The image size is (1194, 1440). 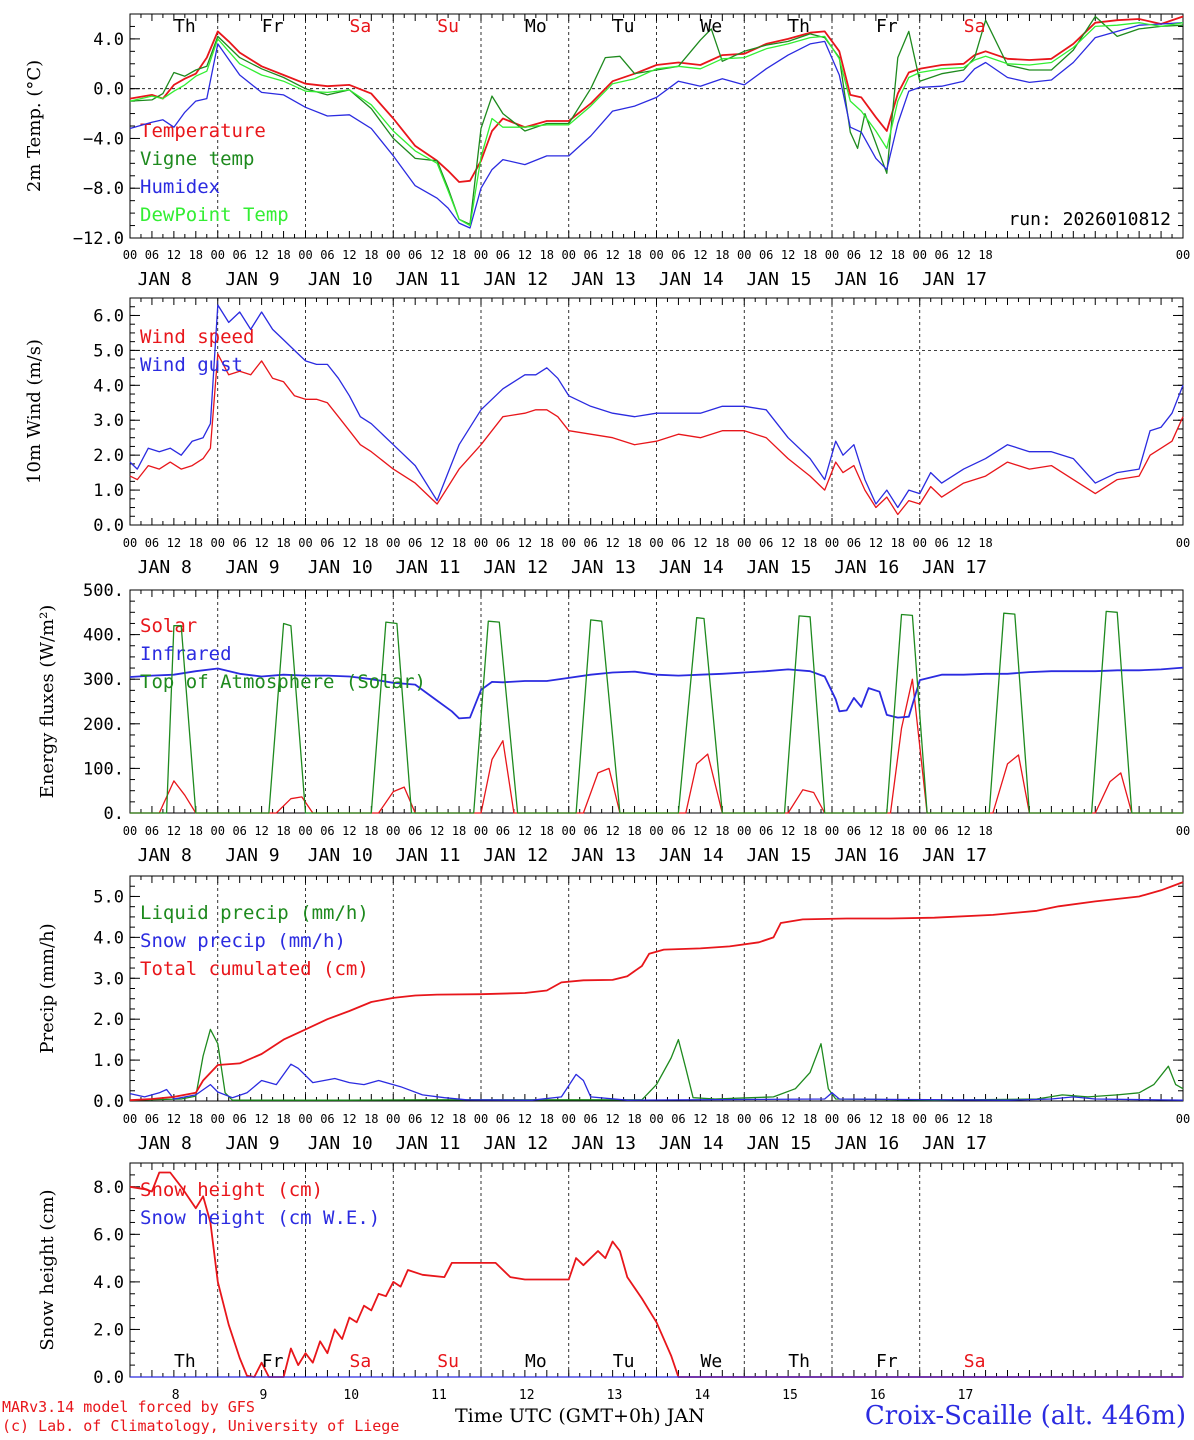 What do you see at coordinates (252, 567) in the screenshot?
I see `x-date-label: JAN 9` at bounding box center [252, 567].